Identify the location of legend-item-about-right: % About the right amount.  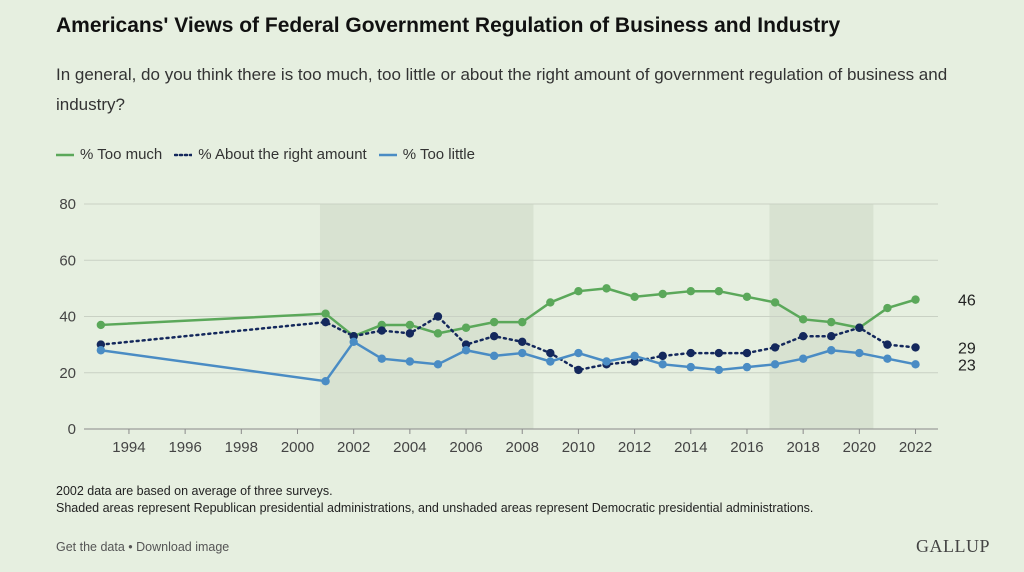
(270, 154).